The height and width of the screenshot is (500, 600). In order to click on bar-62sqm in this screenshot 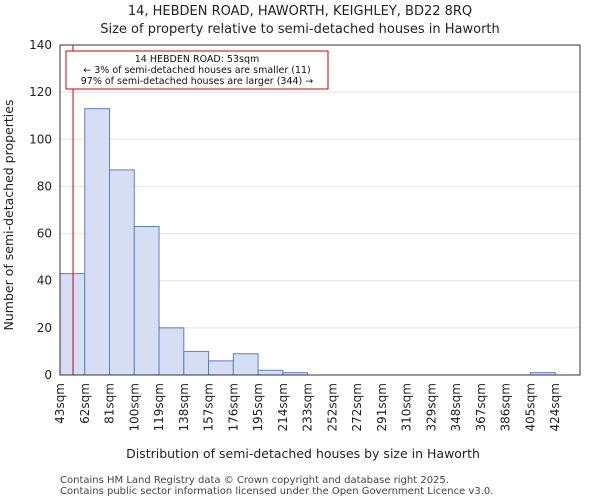, I will do `click(97, 242)`.